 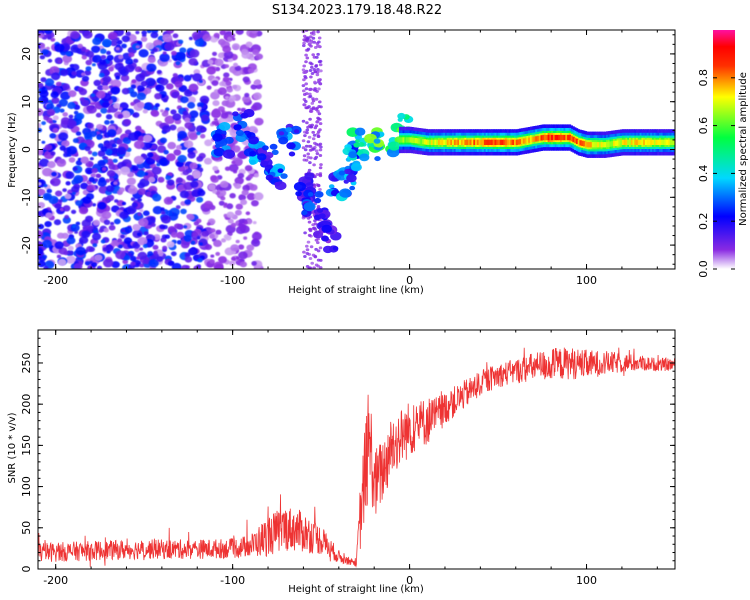 I want to click on x-tick-label: 100, so click(x=586, y=280).